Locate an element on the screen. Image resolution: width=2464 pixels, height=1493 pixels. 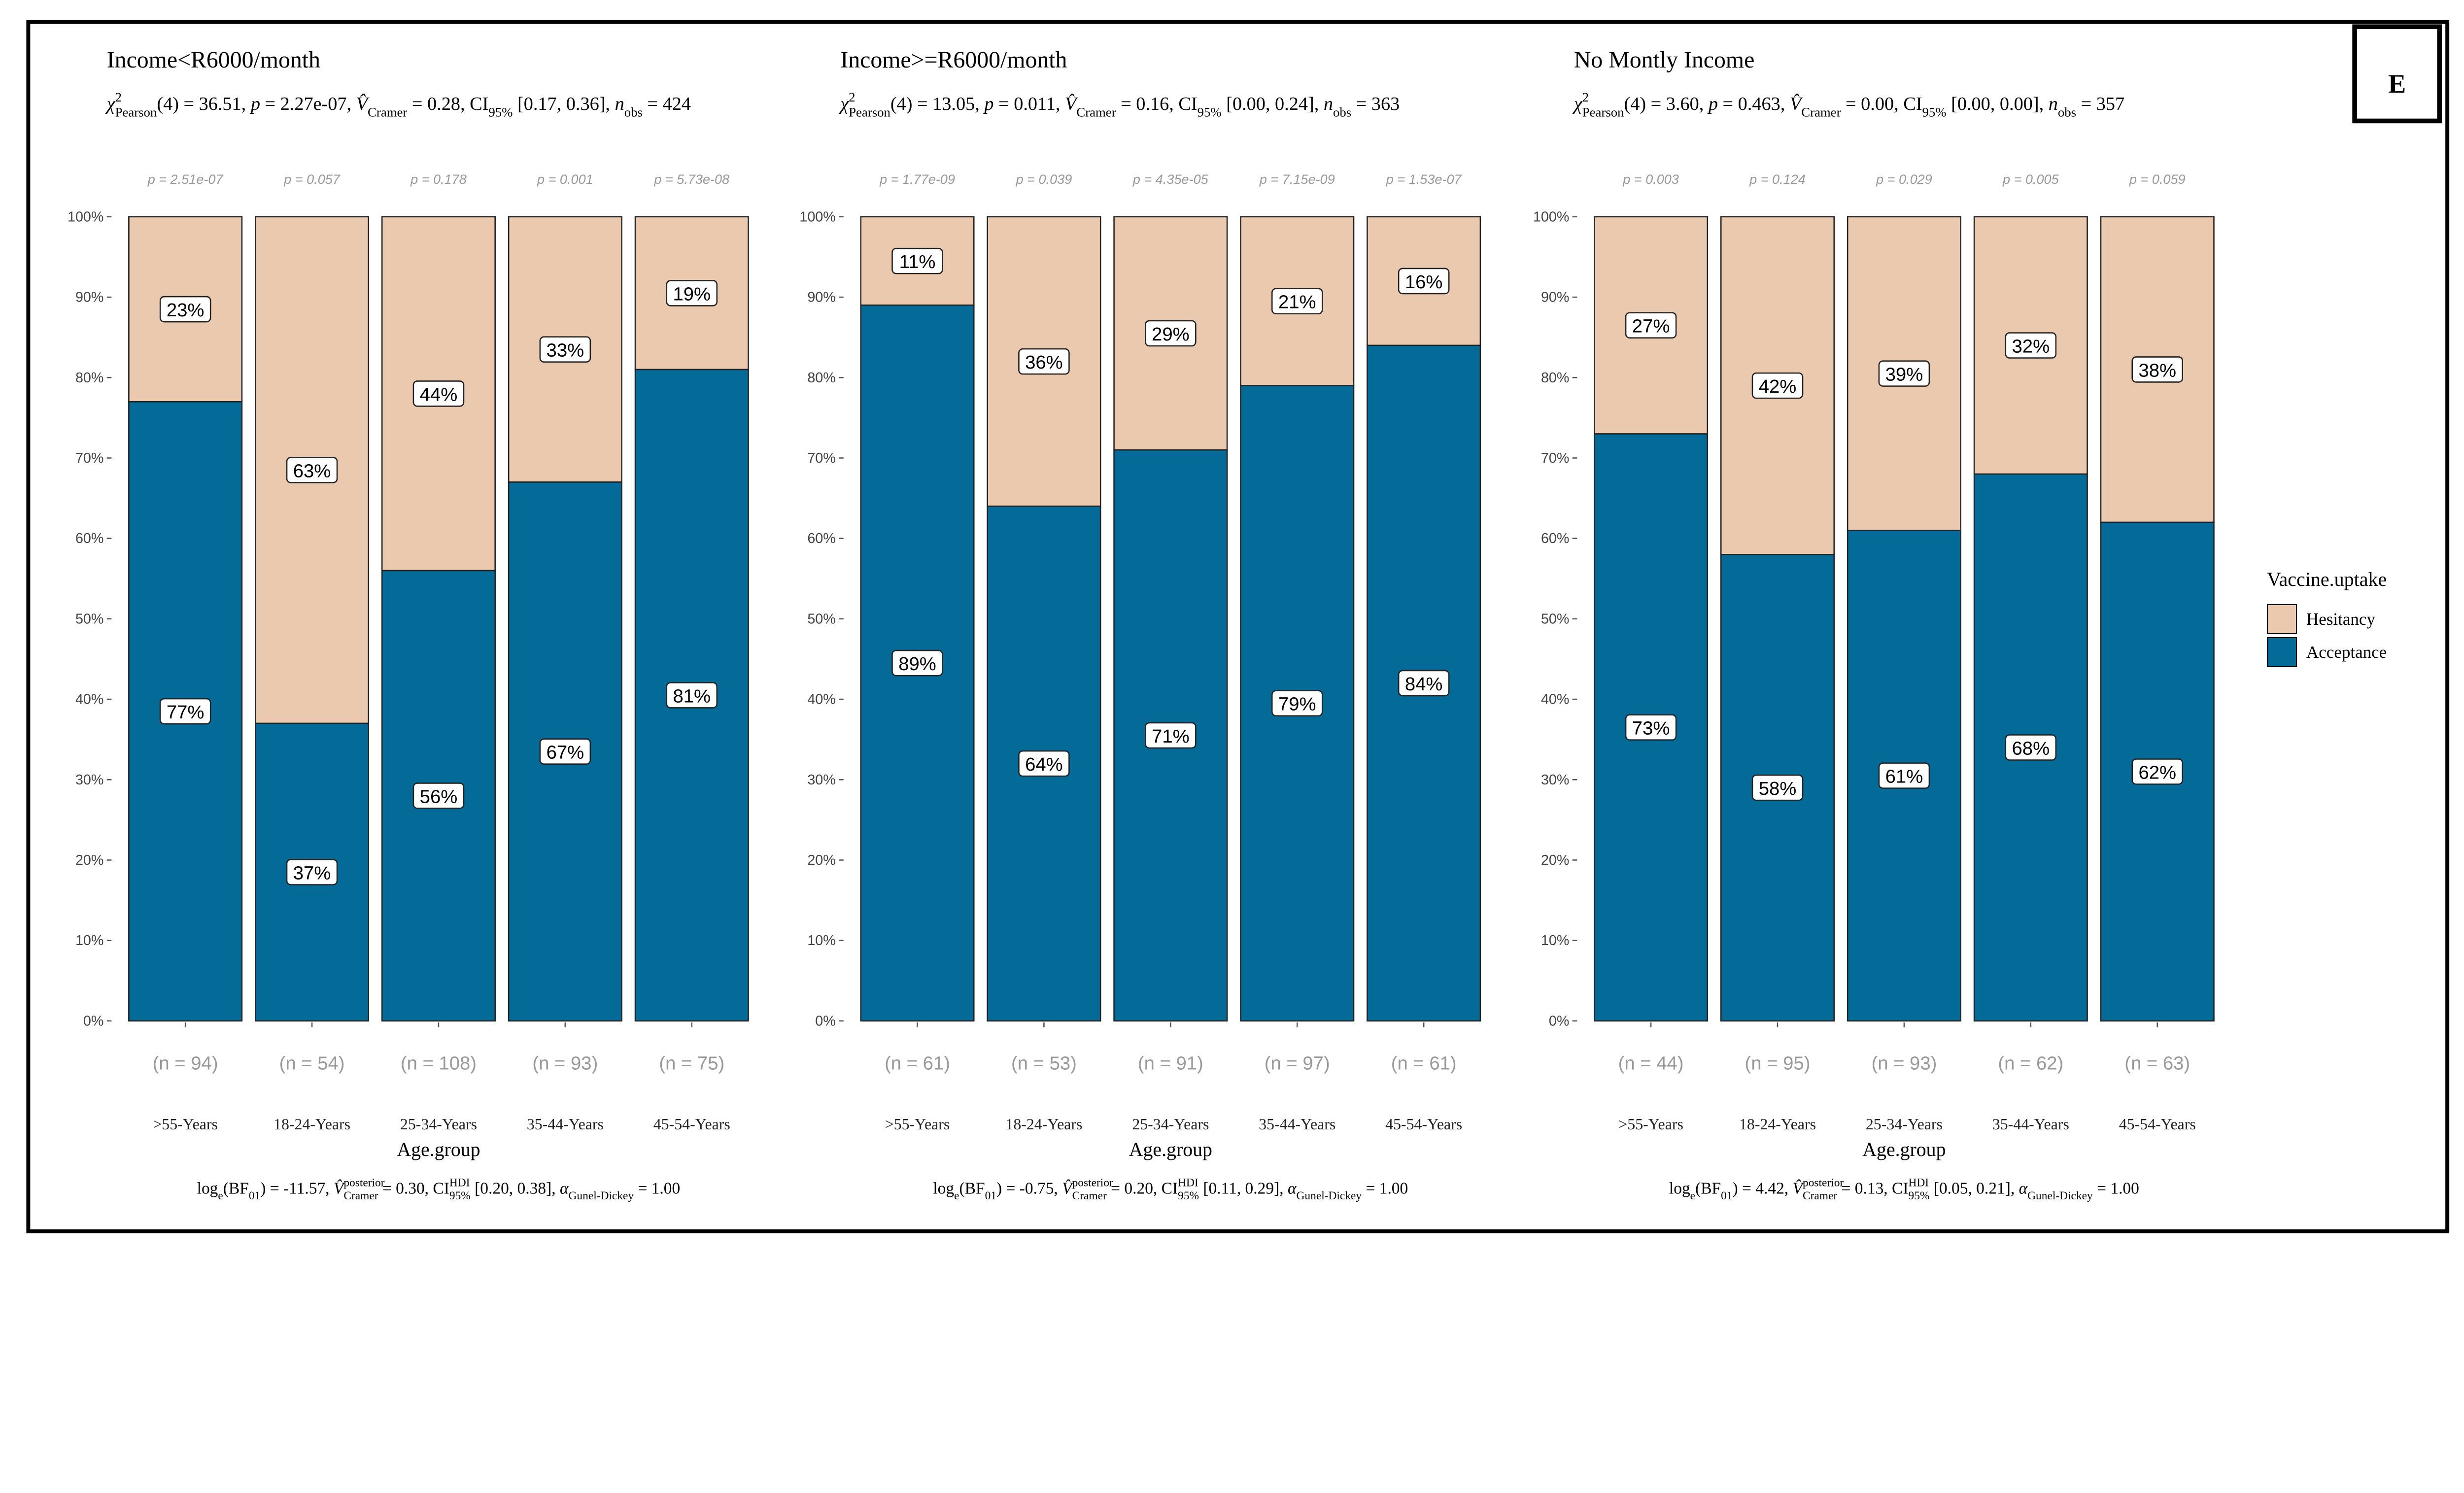
text-segment: p is located at coordinates (988, 104).